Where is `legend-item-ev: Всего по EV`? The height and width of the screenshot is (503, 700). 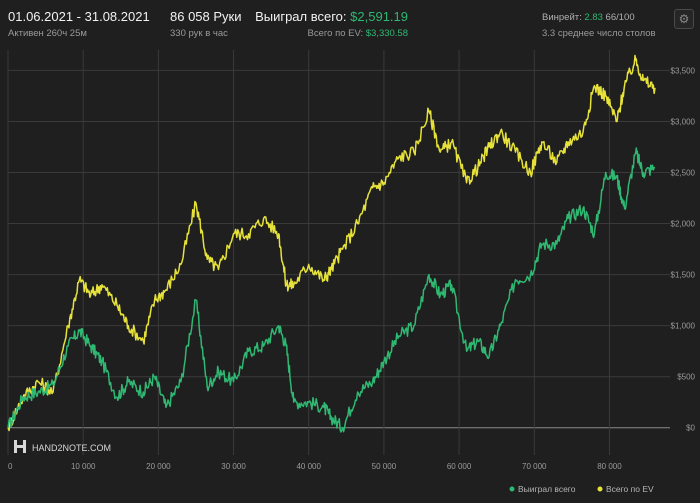 legend-item-ev: Всего по EV is located at coordinates (626, 489).